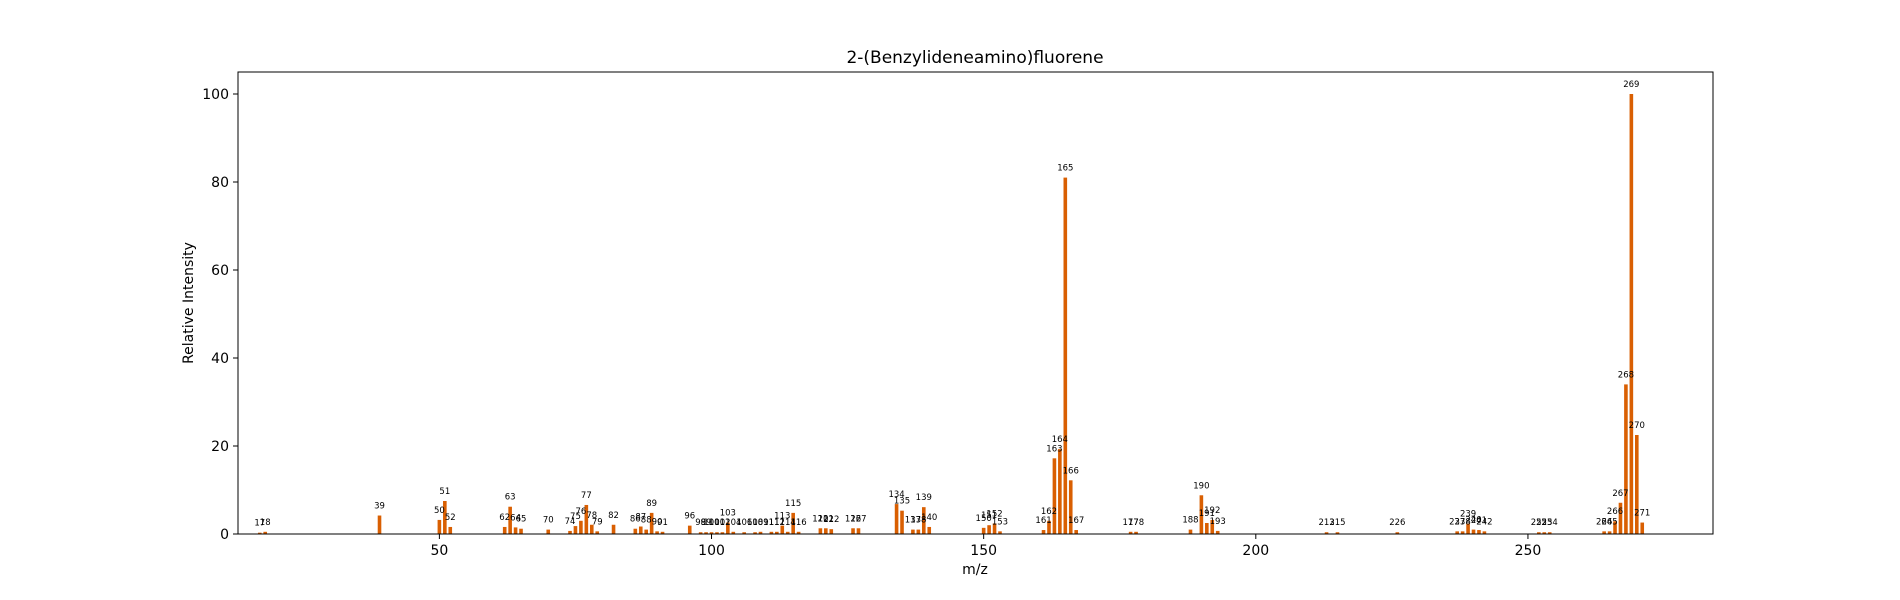 The width and height of the screenshot is (1900, 600). Describe the element at coordinates (504, 518) in the screenshot. I see `peak-label-62: 62` at that location.